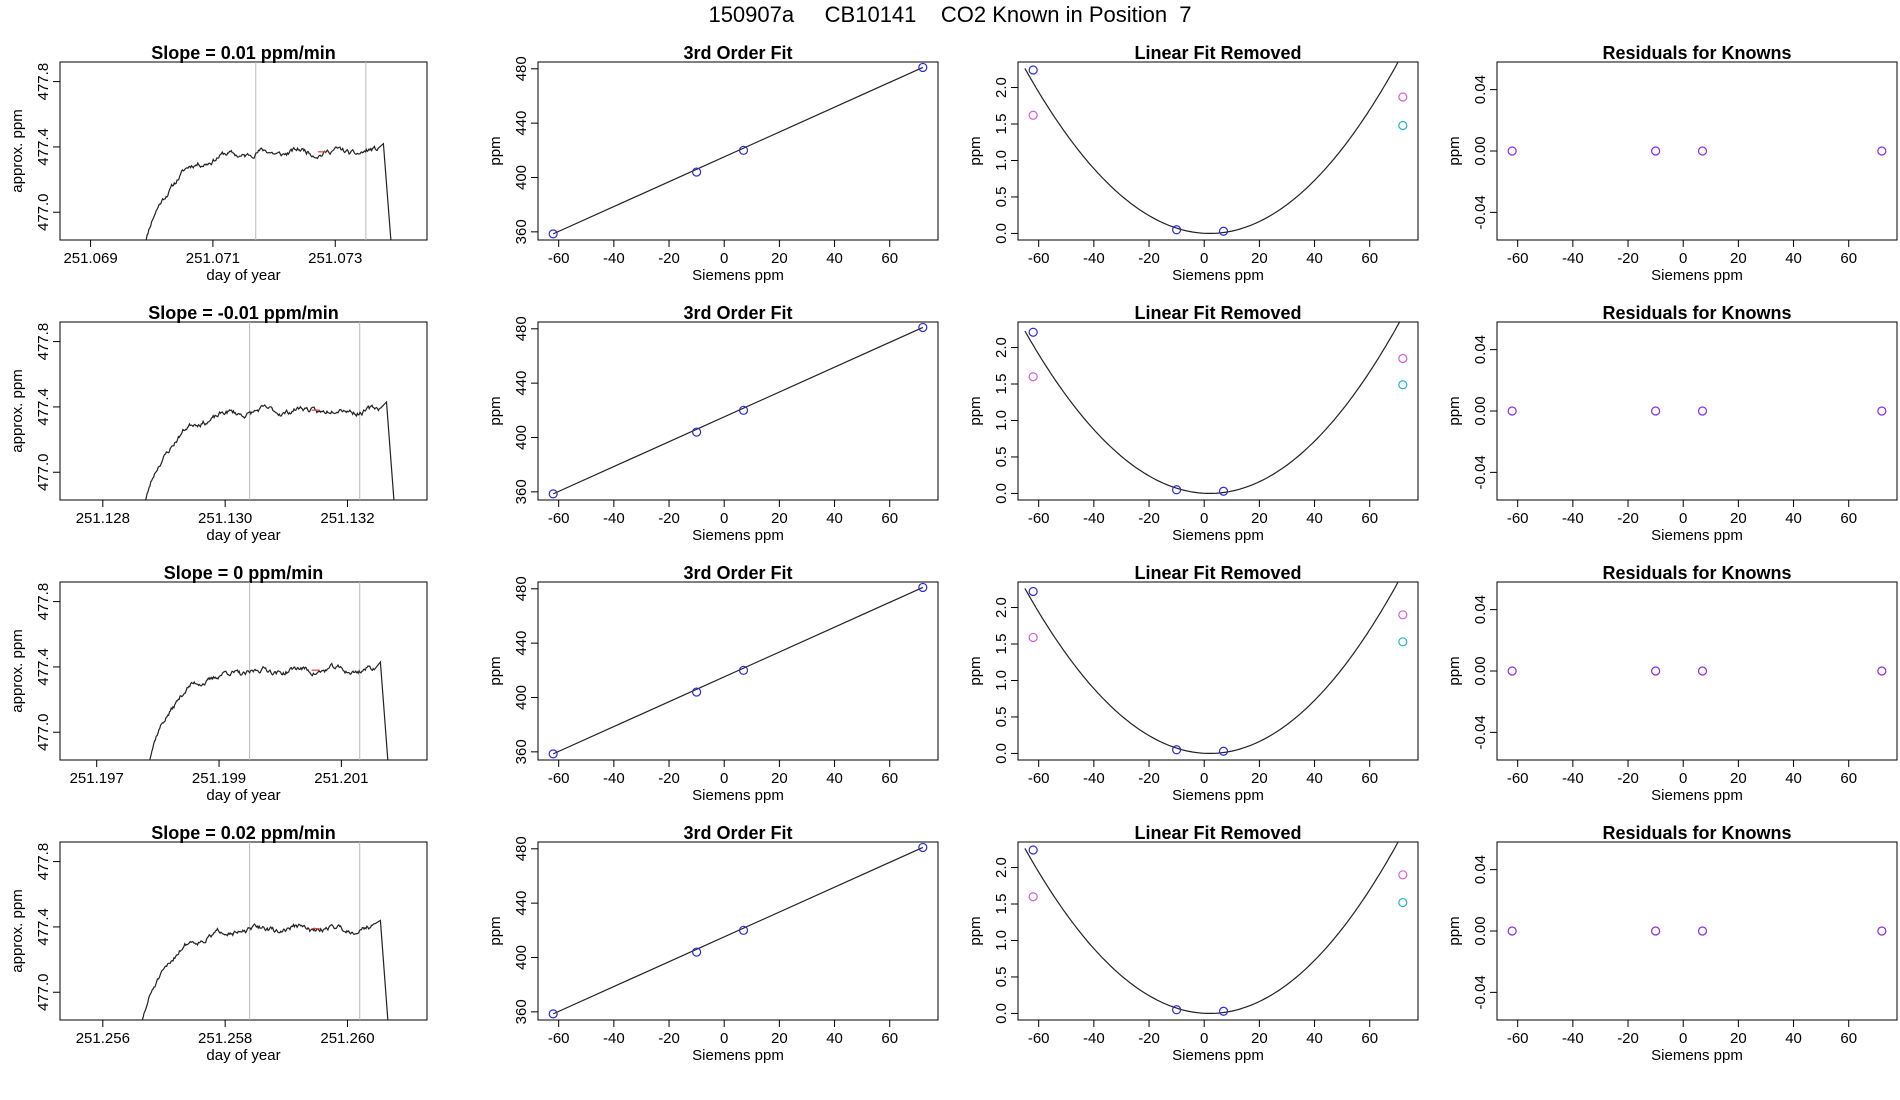  What do you see at coordinates (737, 313) in the screenshot?
I see `p6-title: 3rd Order Fit` at bounding box center [737, 313].